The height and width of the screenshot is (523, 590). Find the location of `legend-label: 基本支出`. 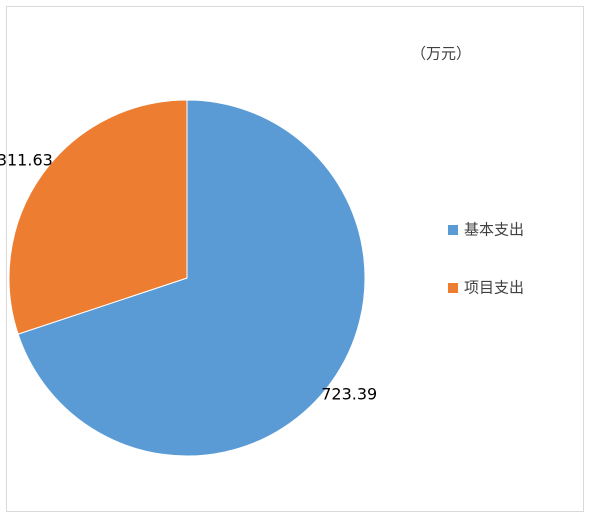

legend-label: 基本支出 is located at coordinates (494, 230).